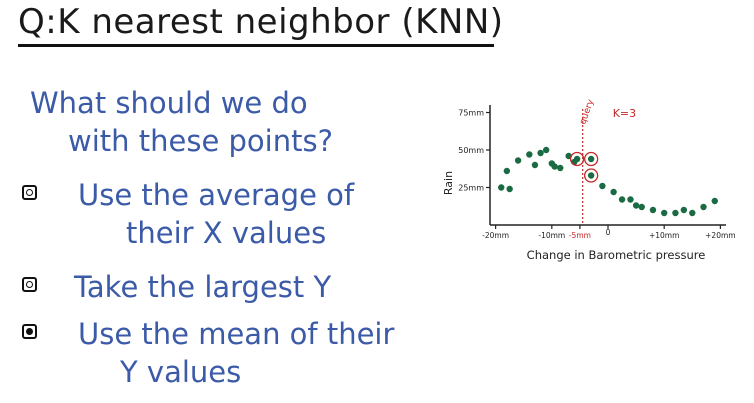 The image size is (754, 403). I want to click on x-tick-label: -5mm, so click(580, 235).